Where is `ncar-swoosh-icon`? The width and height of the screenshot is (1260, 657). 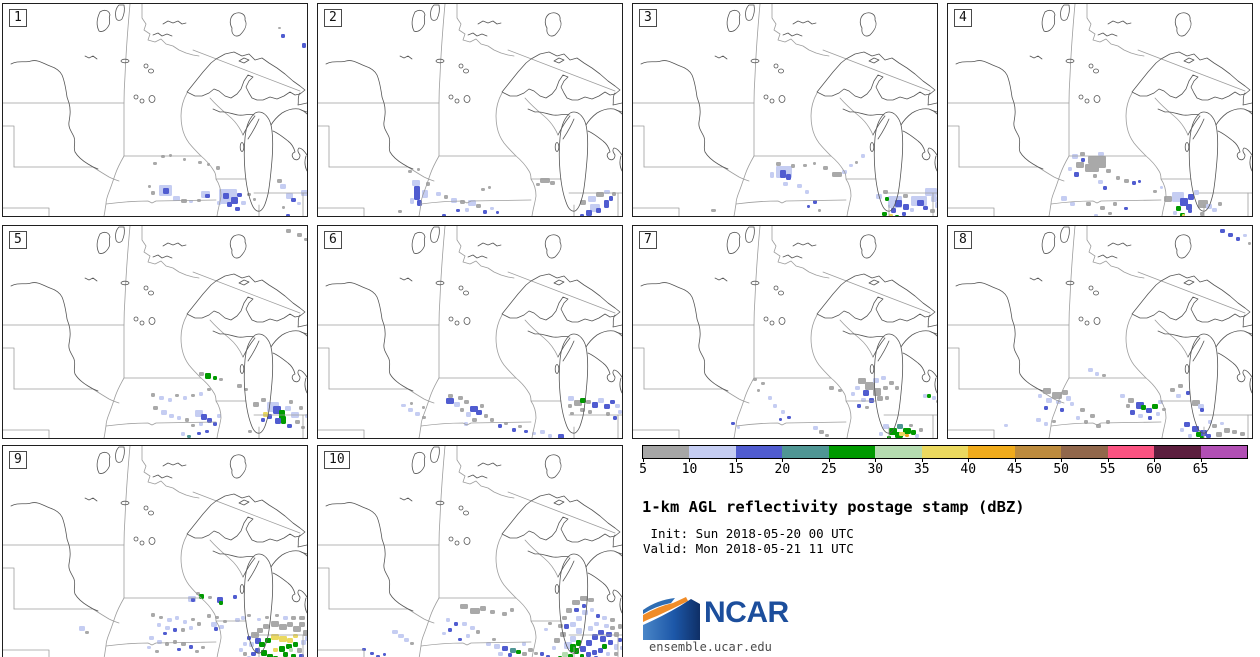
ncar-swoosh-icon is located at coordinates (671, 618).